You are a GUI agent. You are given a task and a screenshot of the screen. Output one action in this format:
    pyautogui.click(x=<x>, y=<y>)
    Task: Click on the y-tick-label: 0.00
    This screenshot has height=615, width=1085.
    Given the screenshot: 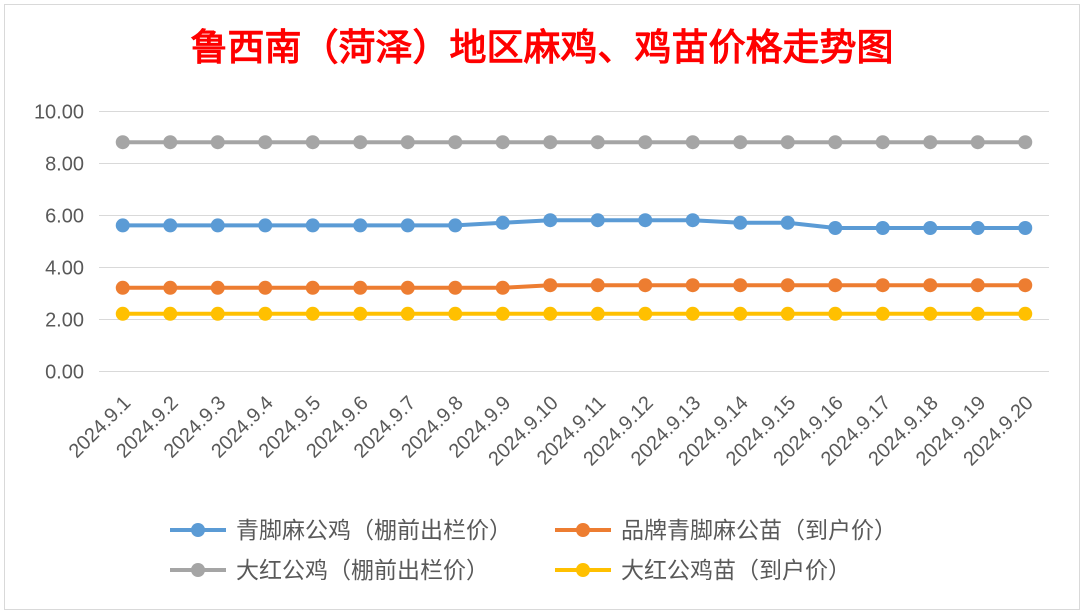 What is the action you would take?
    pyautogui.click(x=64, y=373)
    